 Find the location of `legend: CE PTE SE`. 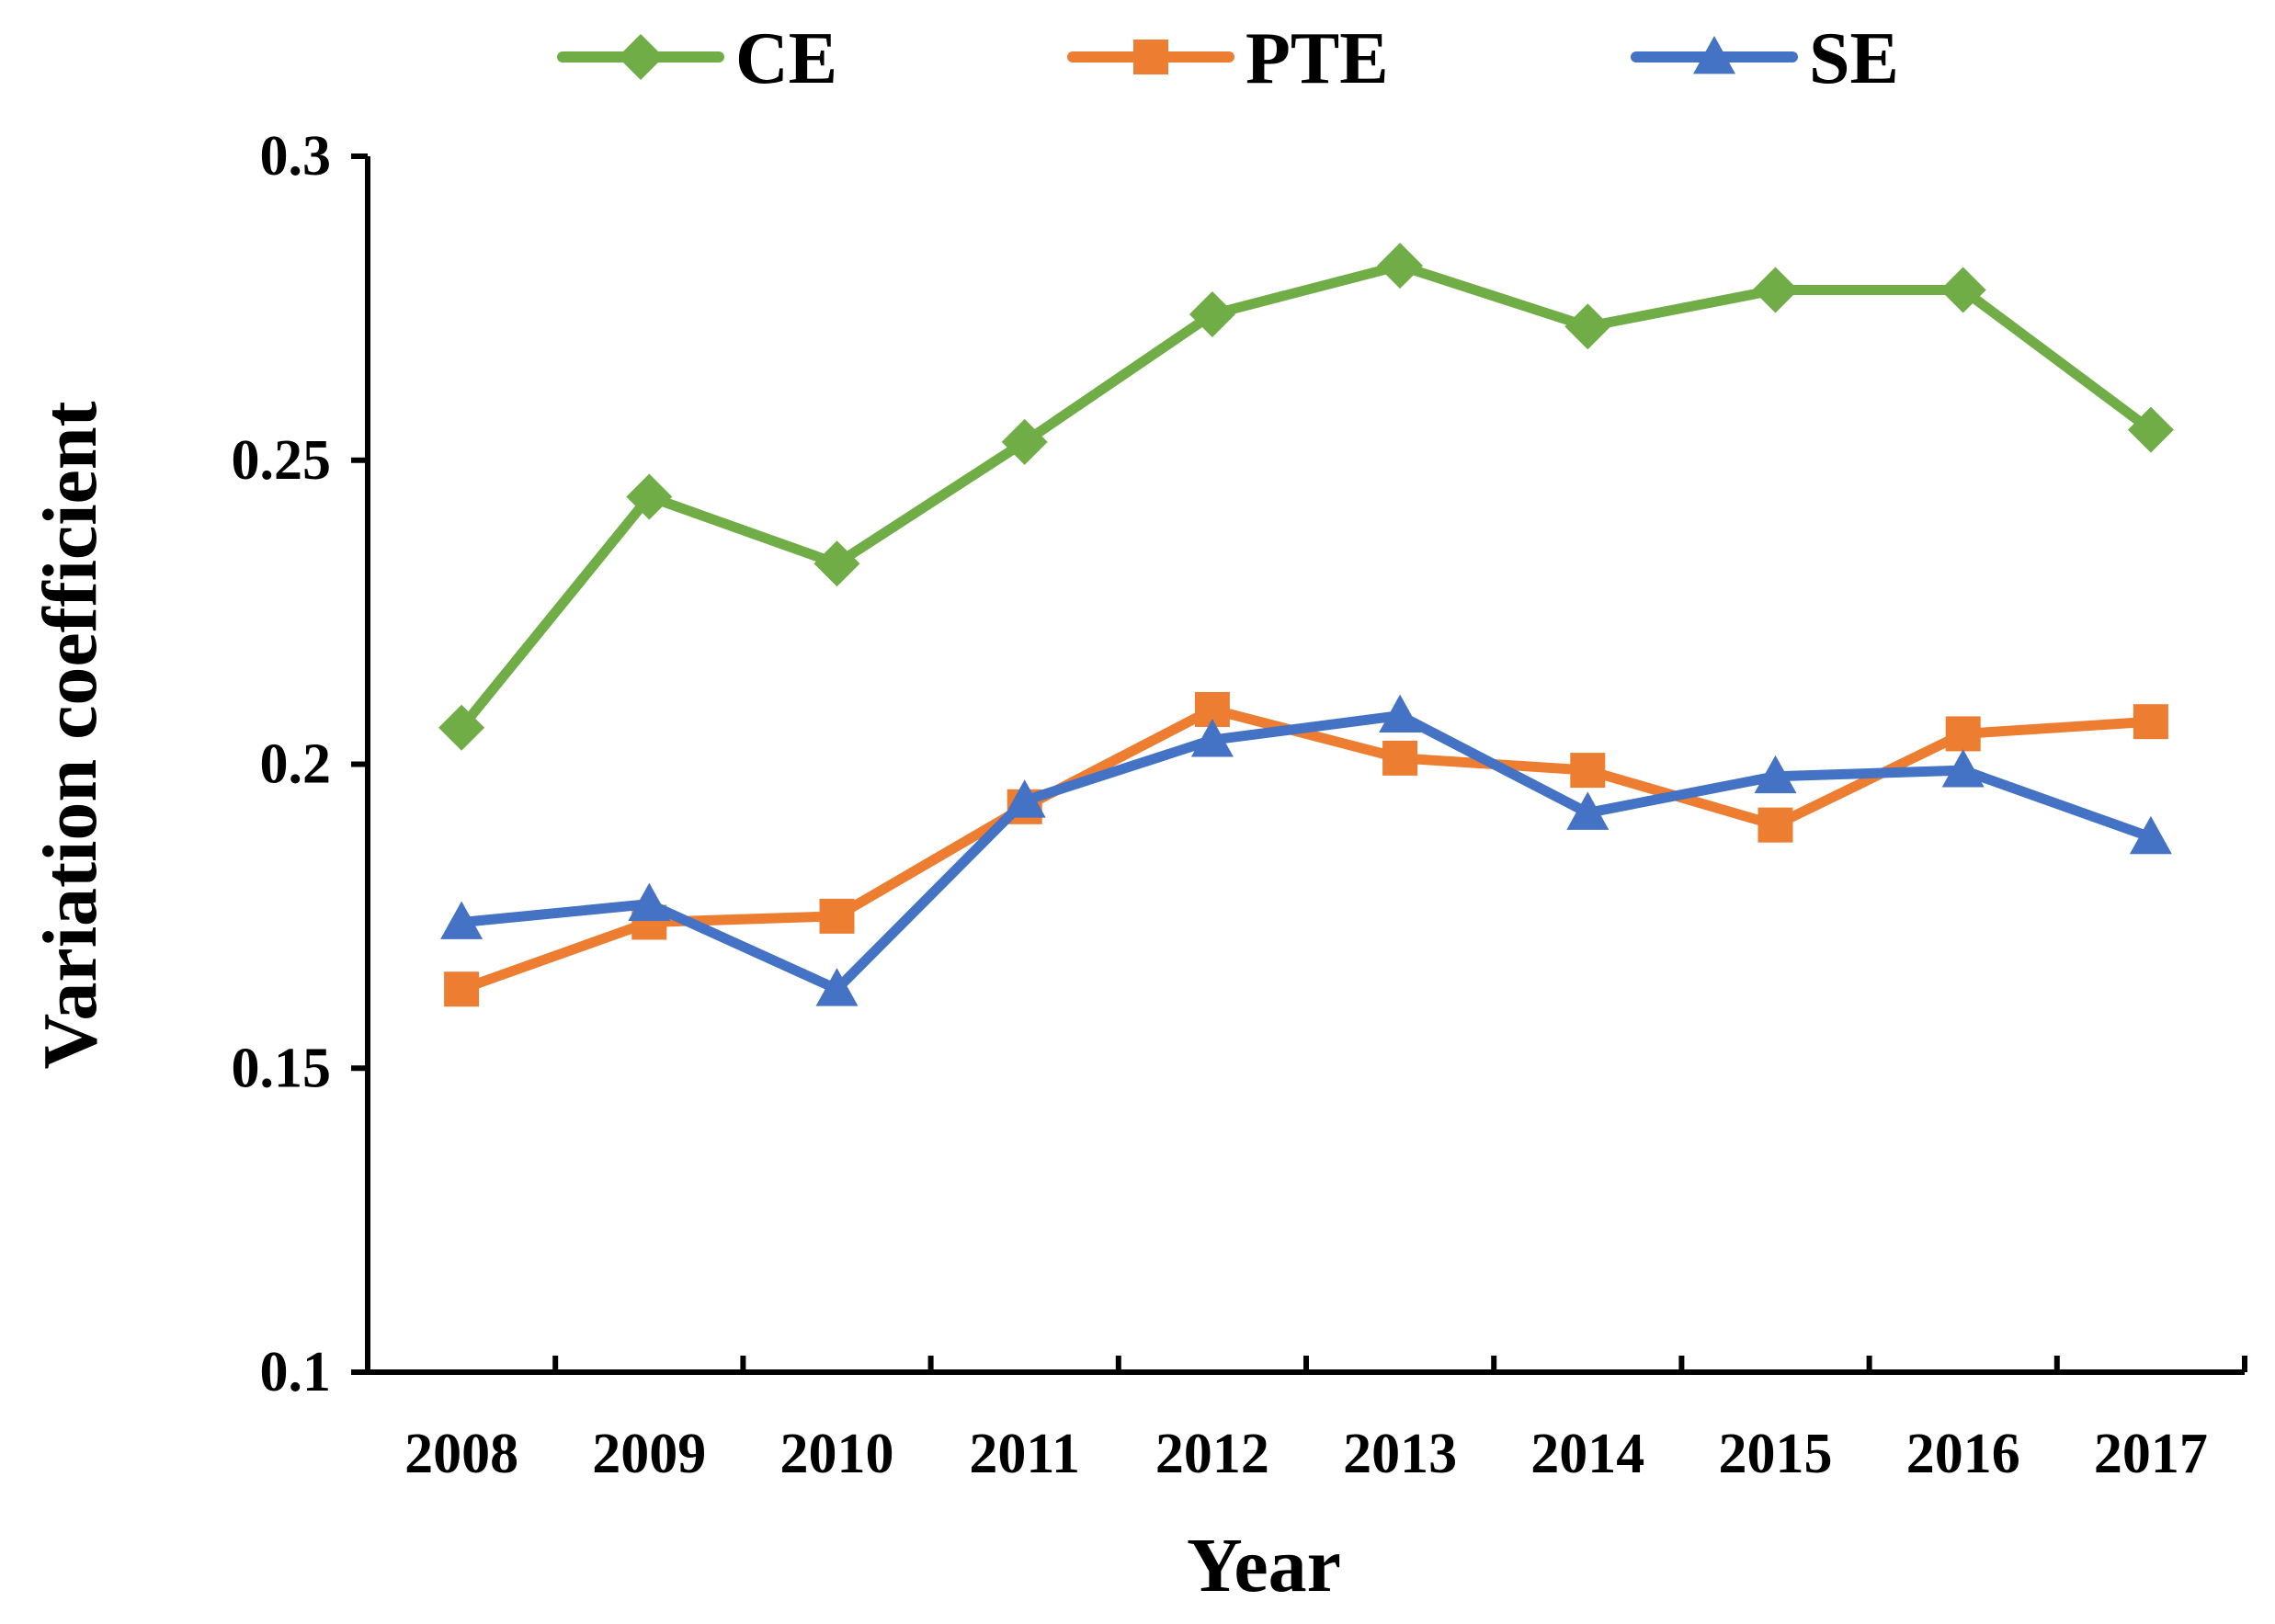

legend: CE PTE SE is located at coordinates (1228, 59).